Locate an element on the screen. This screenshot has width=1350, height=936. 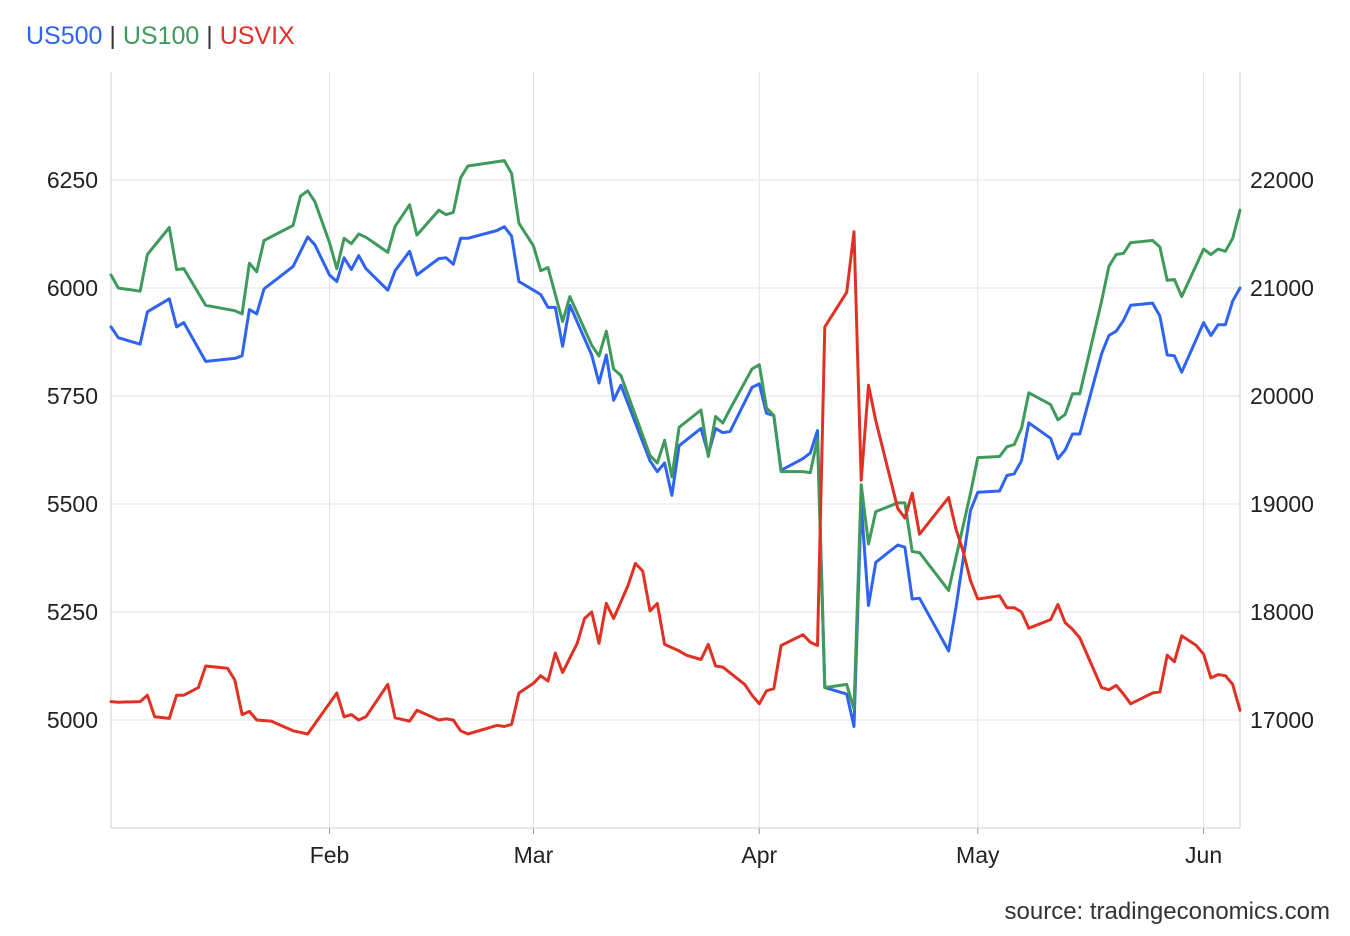
x-tick-label: May is located at coordinates (978, 855).